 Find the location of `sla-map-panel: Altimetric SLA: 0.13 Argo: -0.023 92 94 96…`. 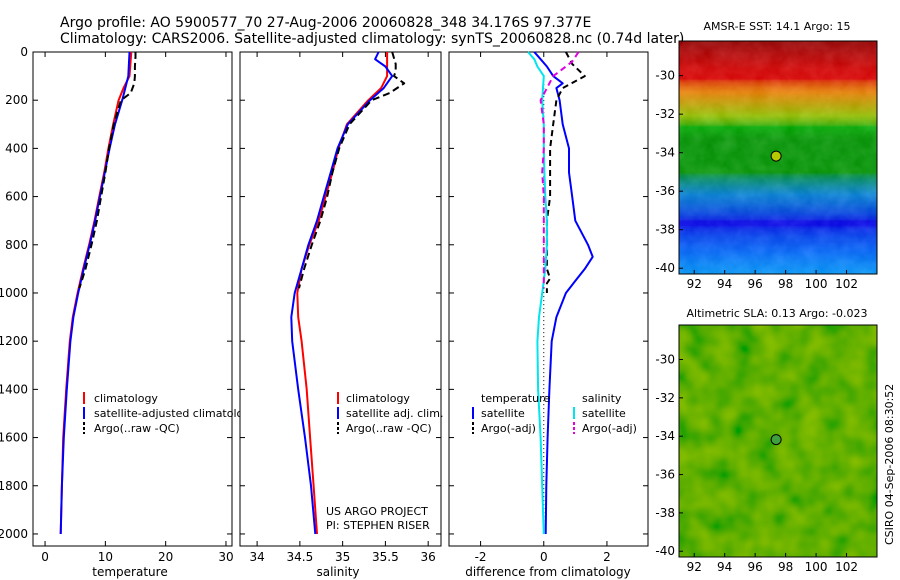

sla-map-panel: Altimetric SLA: 0.13 Argo: -0.023 92 94 96… is located at coordinates (766, 440).